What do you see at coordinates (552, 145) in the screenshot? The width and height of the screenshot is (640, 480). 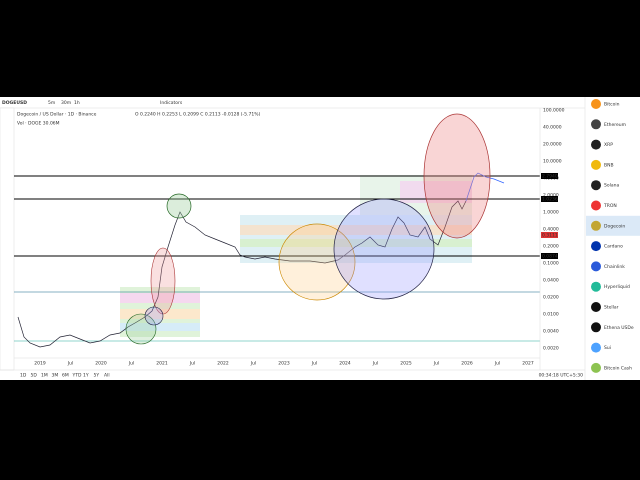 I see `price-label: 20.0000` at bounding box center [552, 145].